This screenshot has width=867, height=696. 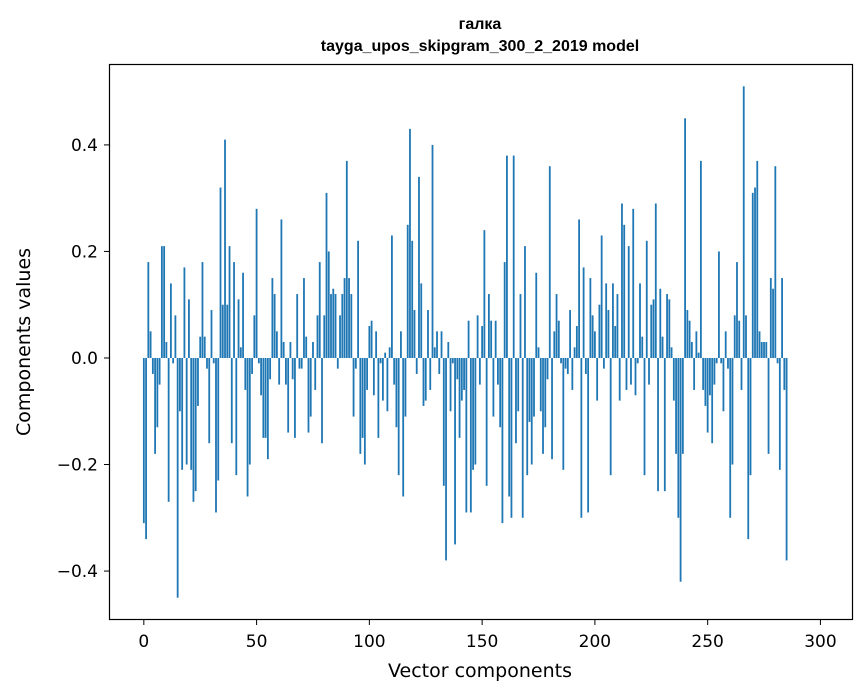 What do you see at coordinates (257, 642) in the screenshot?
I see `x-tick-label: 50` at bounding box center [257, 642].